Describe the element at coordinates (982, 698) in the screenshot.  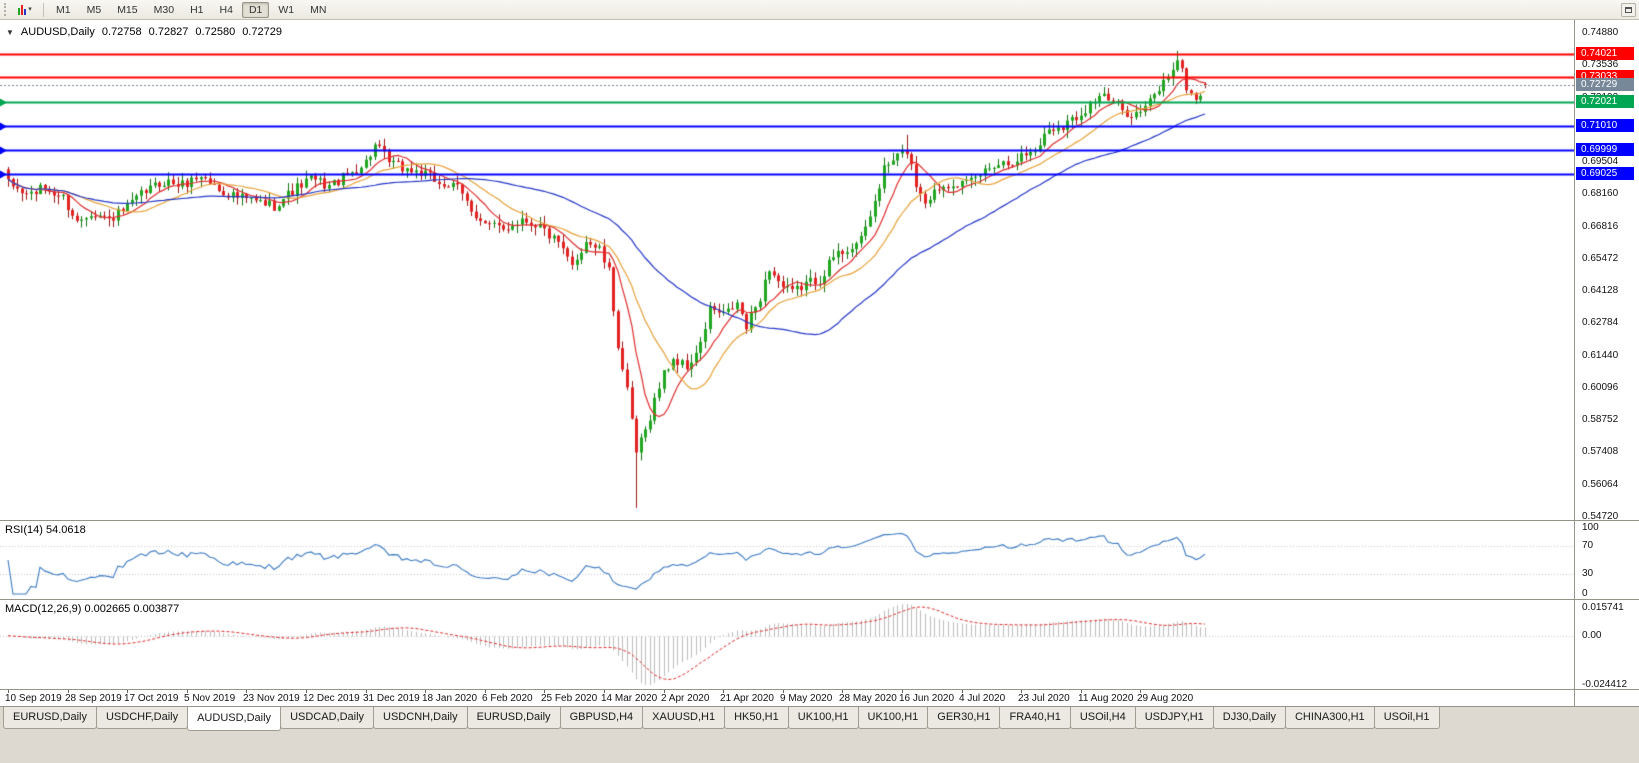
I see `time-axis-label: 4 Jul 2020` at that location.